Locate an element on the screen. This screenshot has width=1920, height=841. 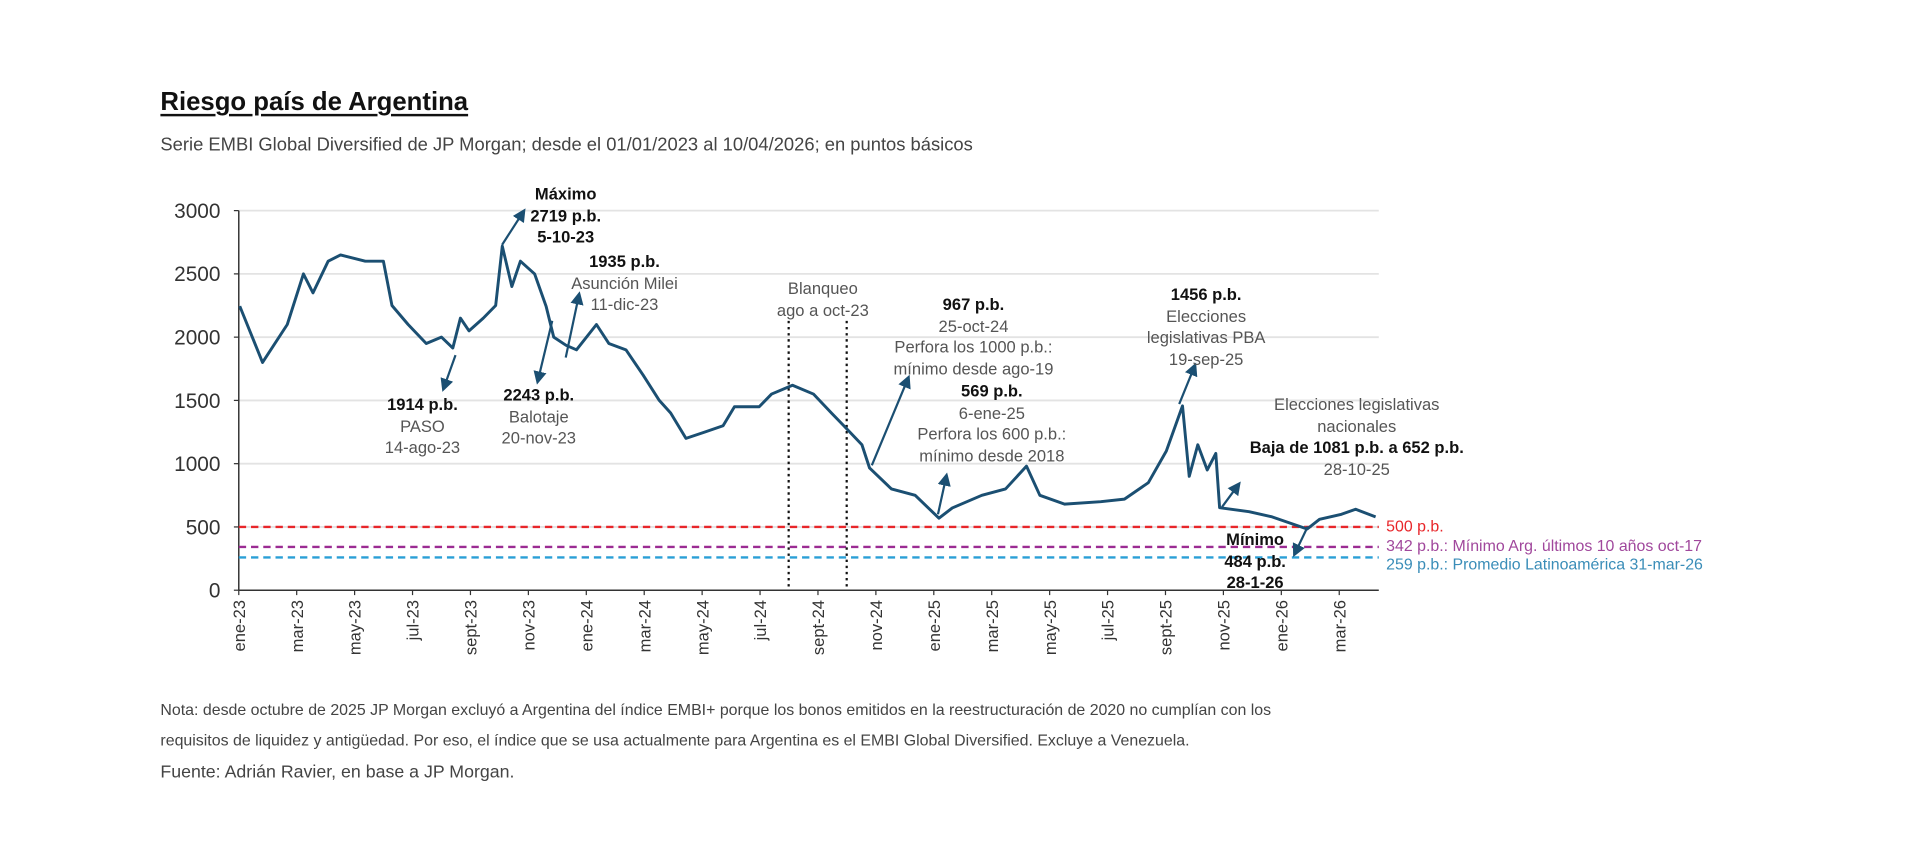
annotation-milei: 1935 p.b. Asunción Milei 11-dic-23 is located at coordinates (624, 283).